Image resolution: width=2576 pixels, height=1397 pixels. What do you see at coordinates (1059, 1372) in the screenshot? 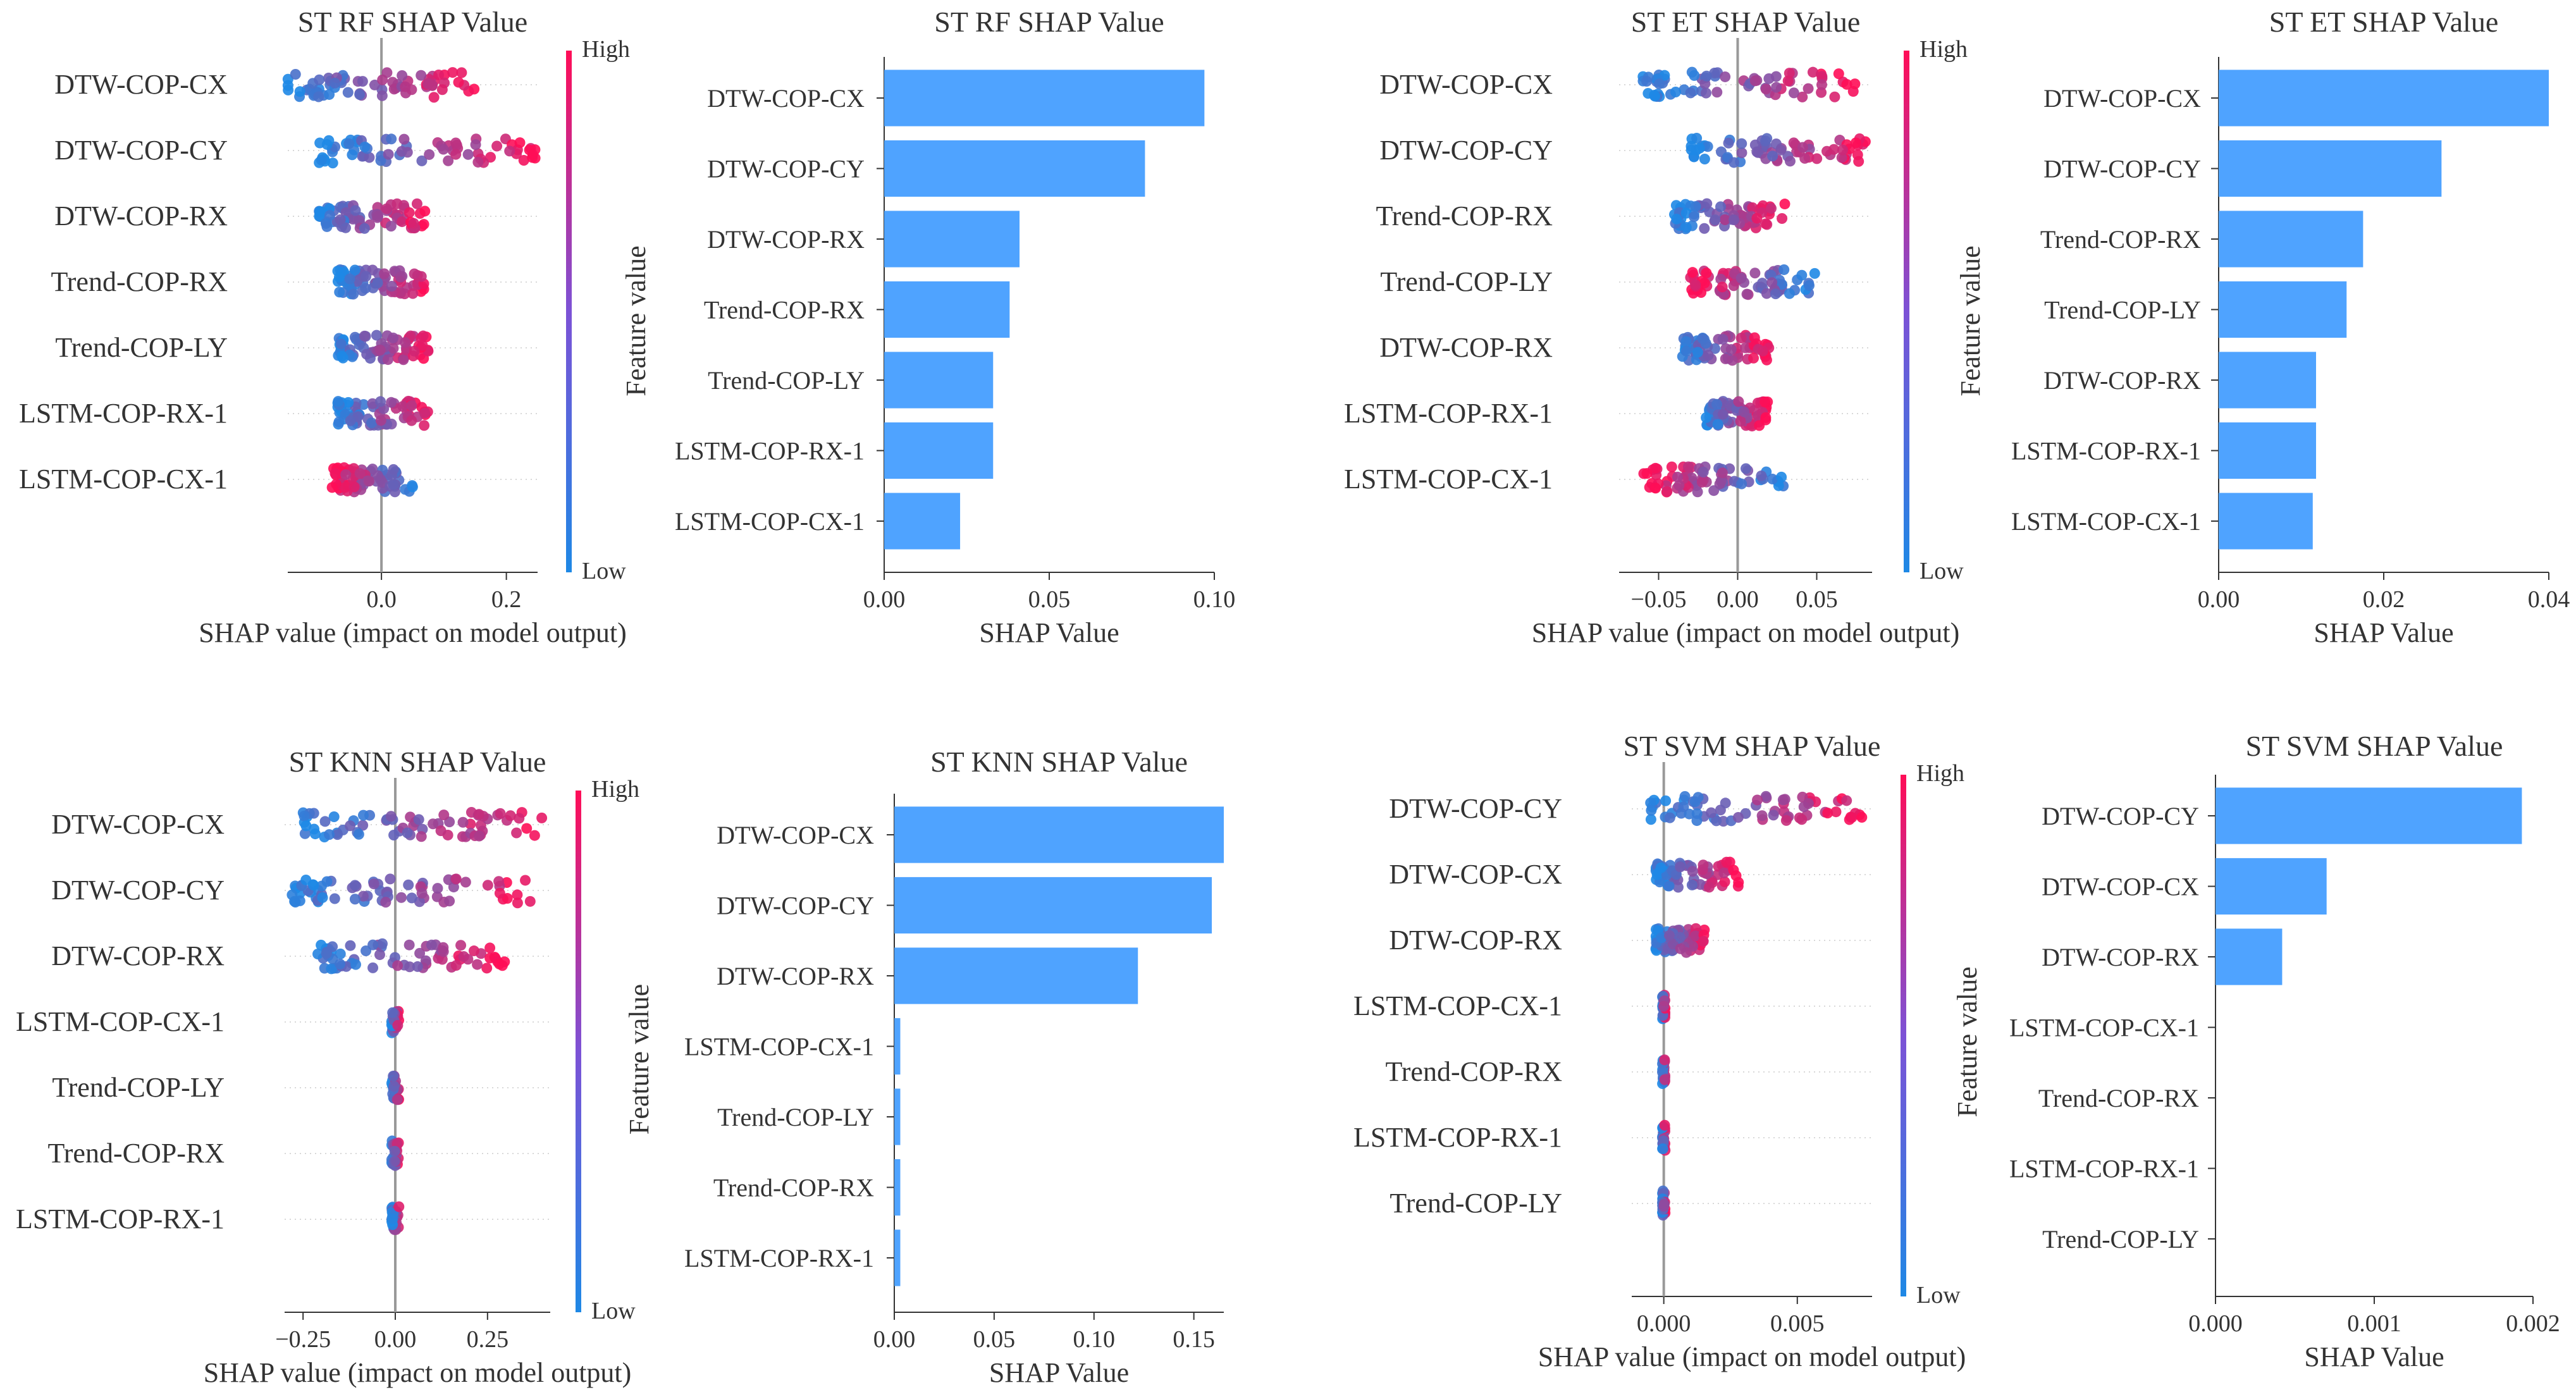
I see `x-axis-label: SHAP Value` at bounding box center [1059, 1372].